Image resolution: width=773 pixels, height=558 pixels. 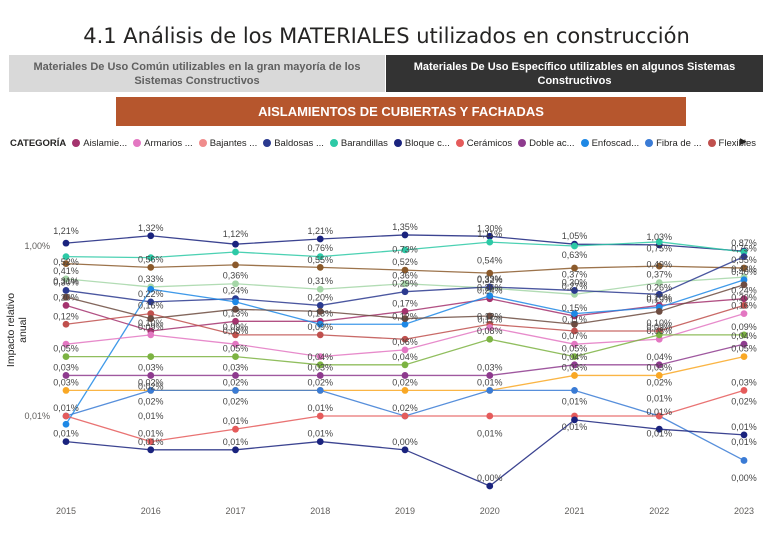 I want to click on data-label: 0,12%, so click(x=66, y=316).